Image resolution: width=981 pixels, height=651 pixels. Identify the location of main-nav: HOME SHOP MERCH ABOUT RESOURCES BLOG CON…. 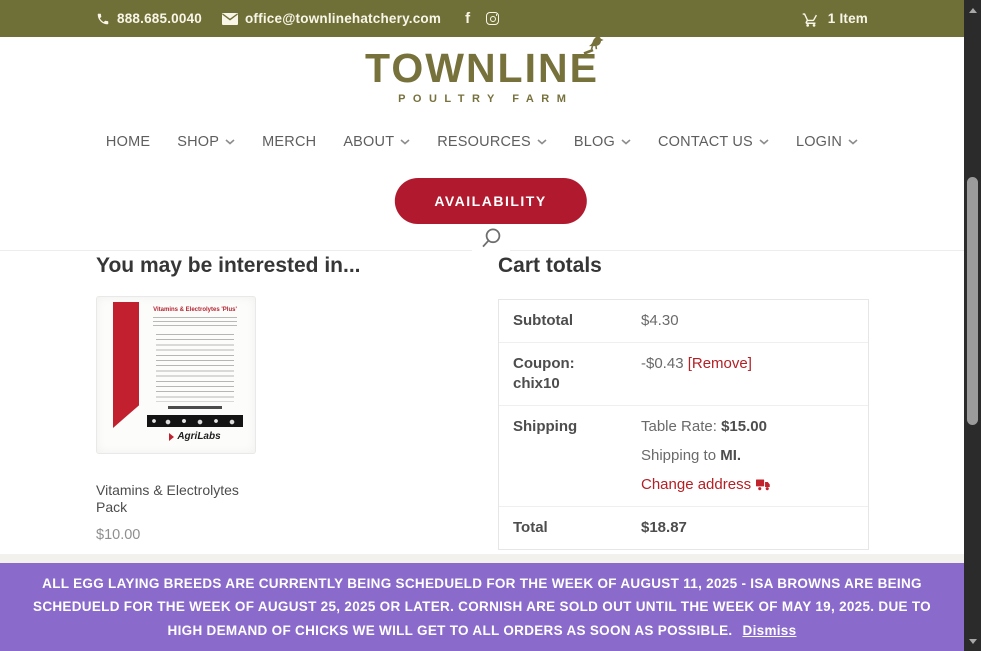
(482, 142).